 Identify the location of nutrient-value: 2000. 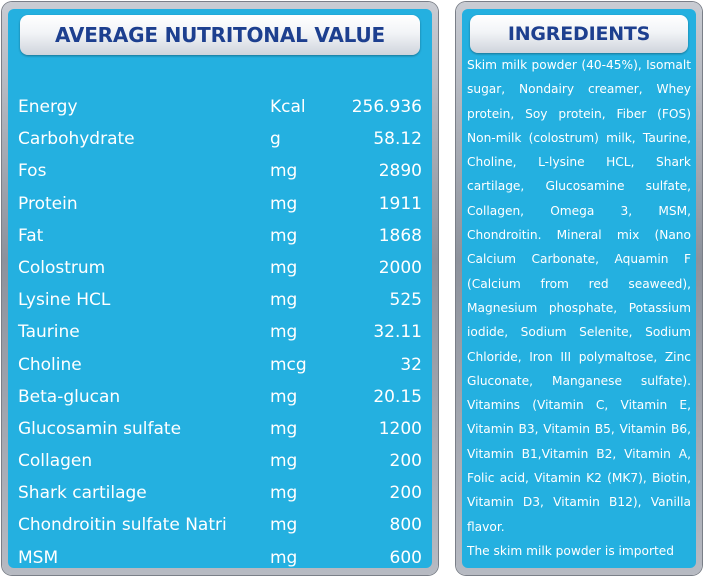
(400, 267).